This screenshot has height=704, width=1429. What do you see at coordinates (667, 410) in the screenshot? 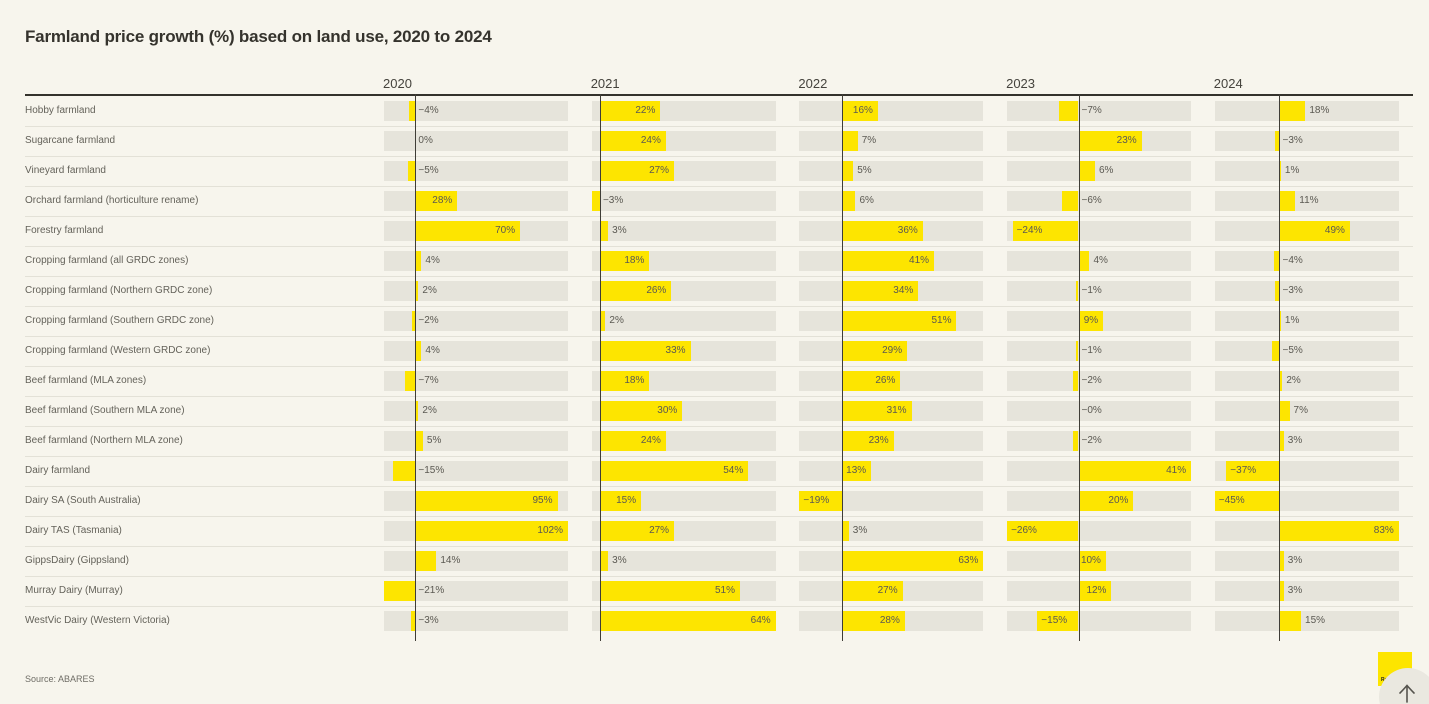
I see `value-label: 30%` at bounding box center [667, 410].